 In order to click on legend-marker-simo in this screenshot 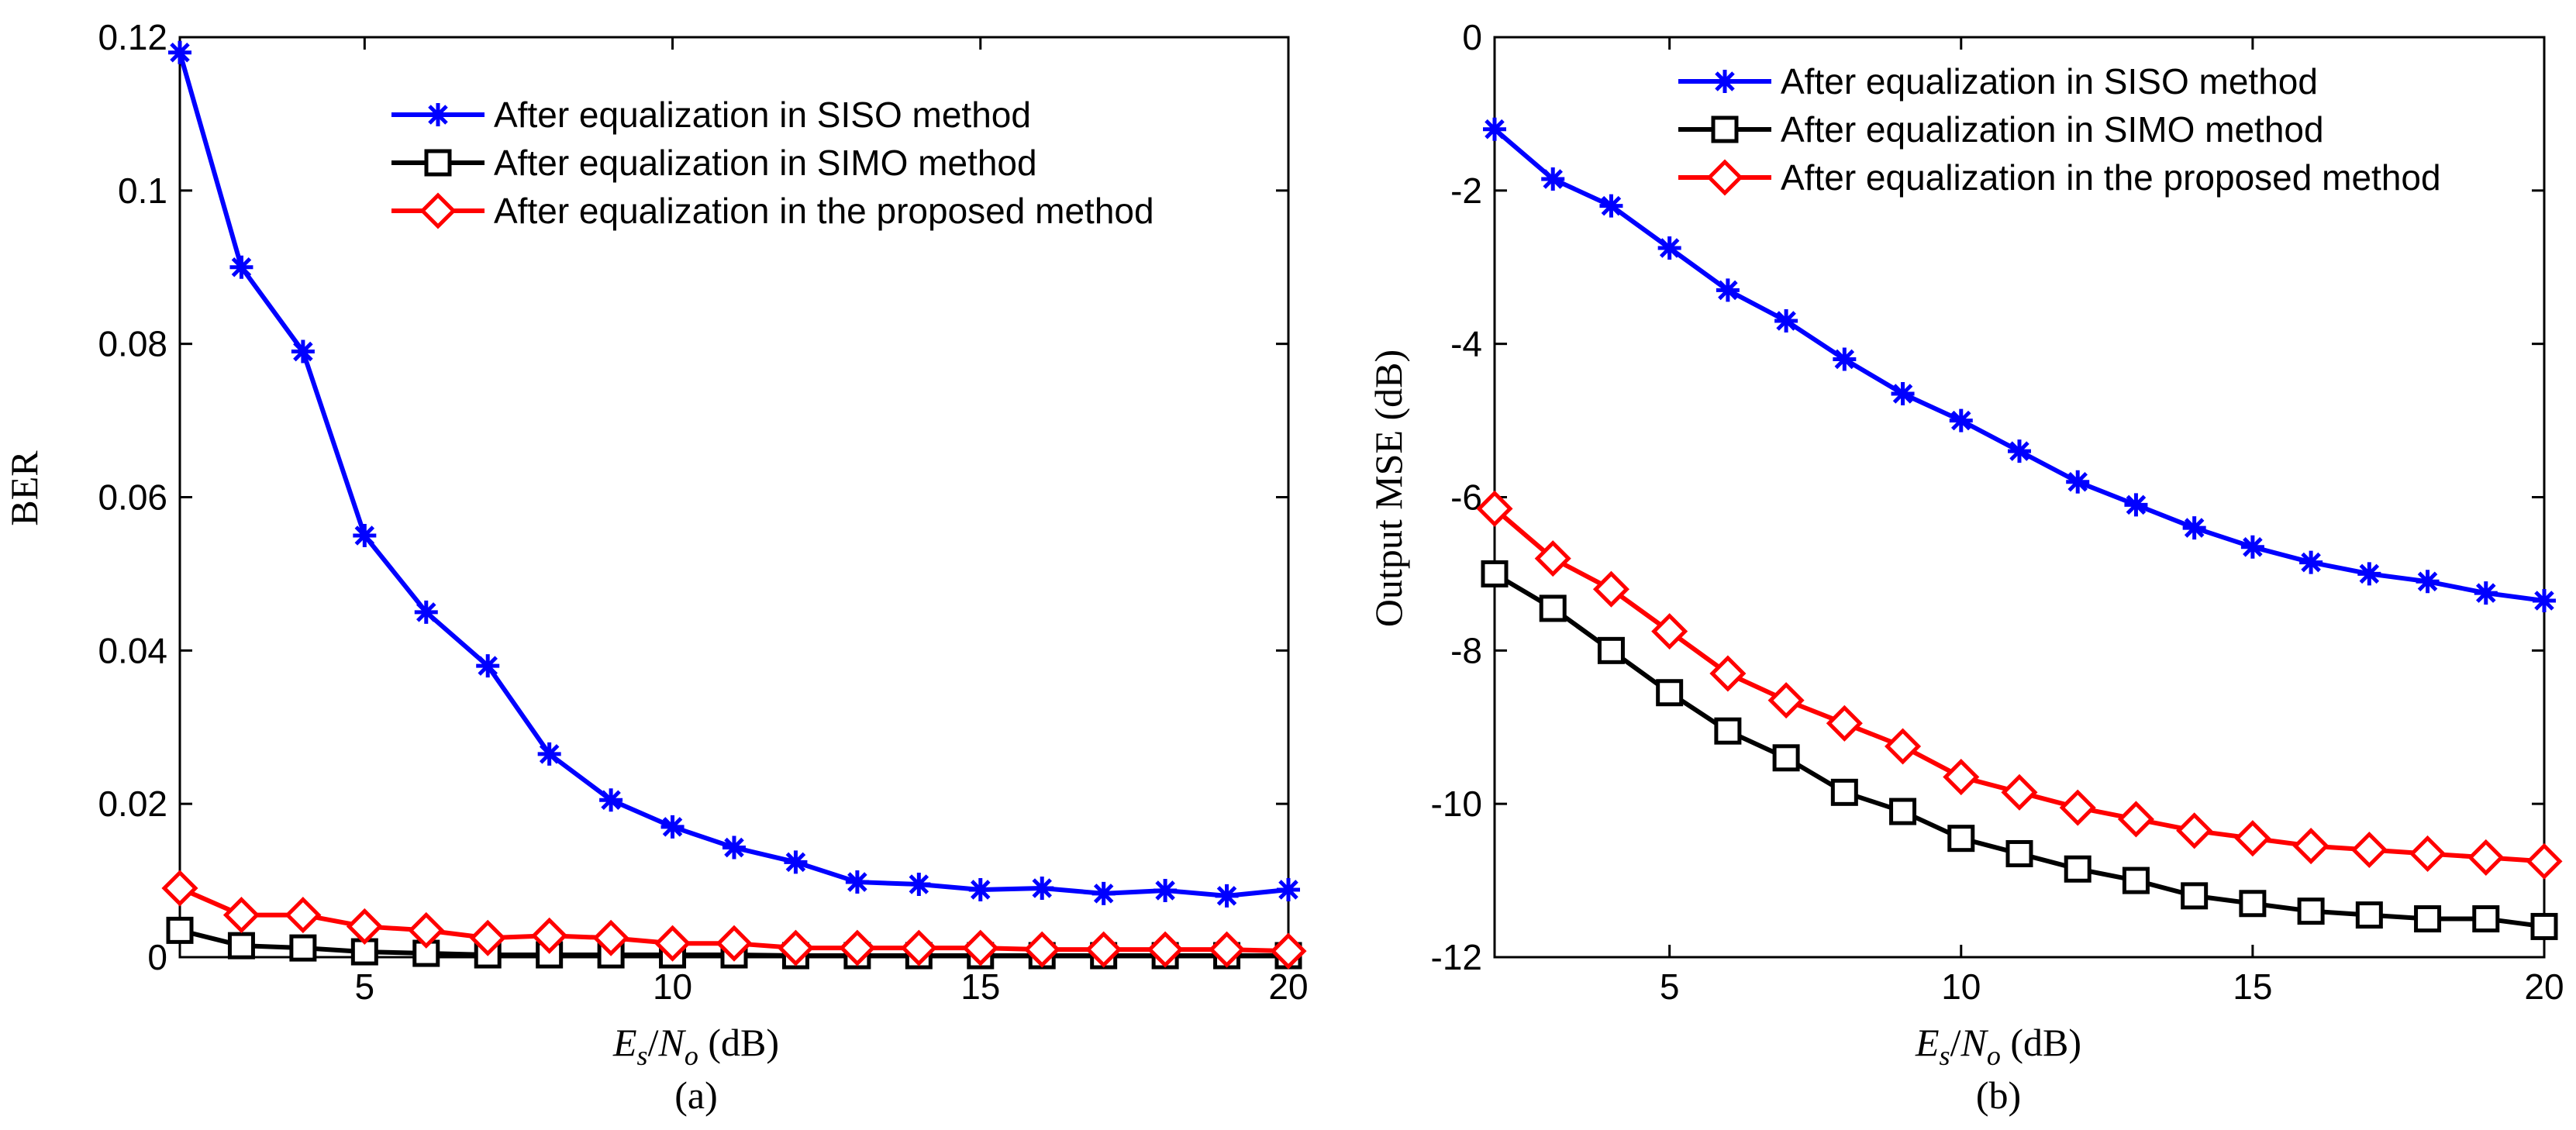, I will do `click(438, 163)`.